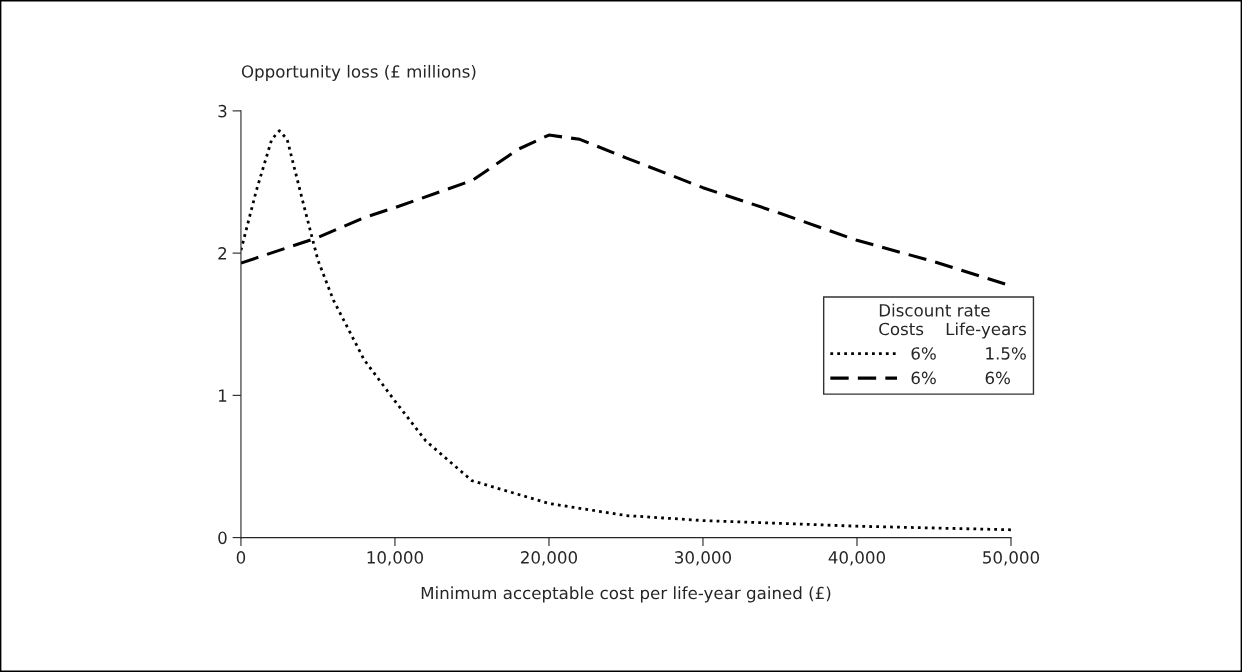 The height and width of the screenshot is (672, 1242). I want to click on x-tick-label: 50,000, so click(1011, 558).